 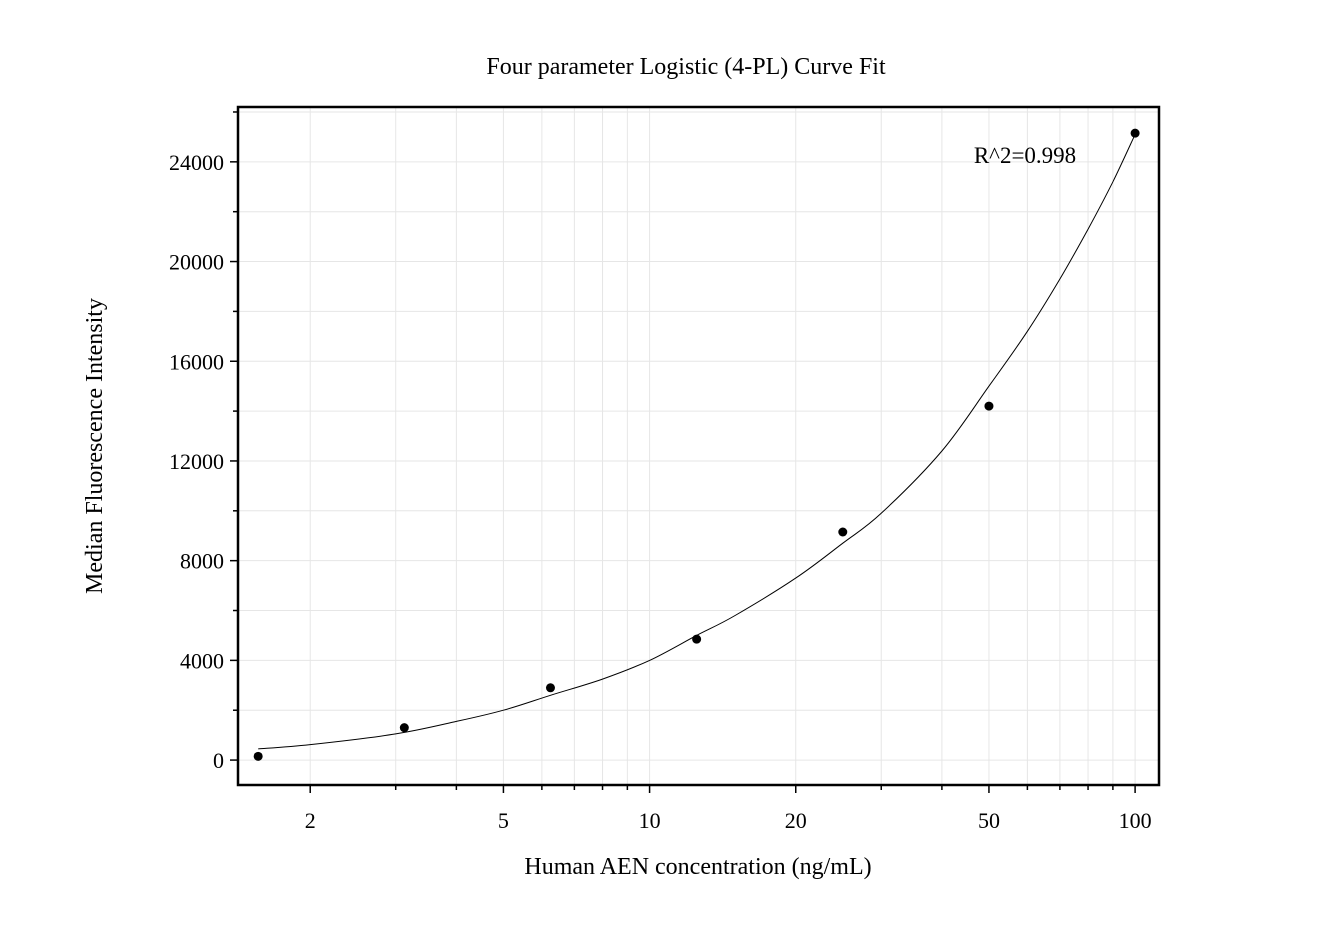 I want to click on y-tick-label: 12000, so click(x=196, y=461).